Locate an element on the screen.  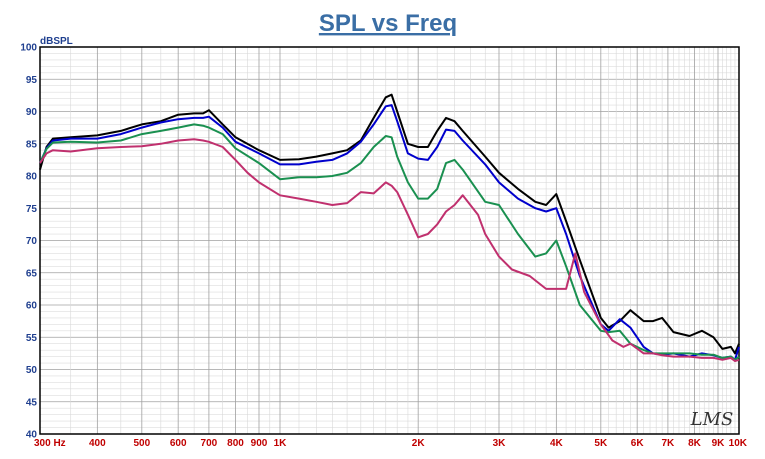
y-tick-label: 60 is located at coordinates (32, 306).